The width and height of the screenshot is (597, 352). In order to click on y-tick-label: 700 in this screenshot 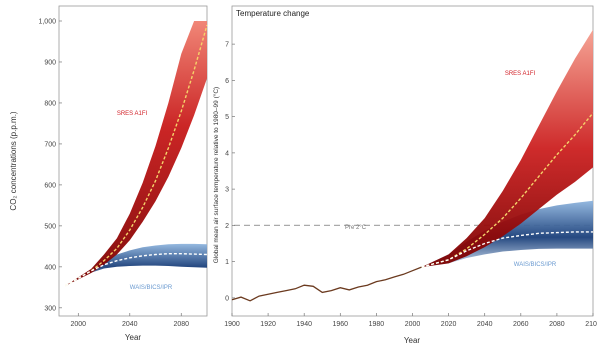, I will do `click(50, 144)`.